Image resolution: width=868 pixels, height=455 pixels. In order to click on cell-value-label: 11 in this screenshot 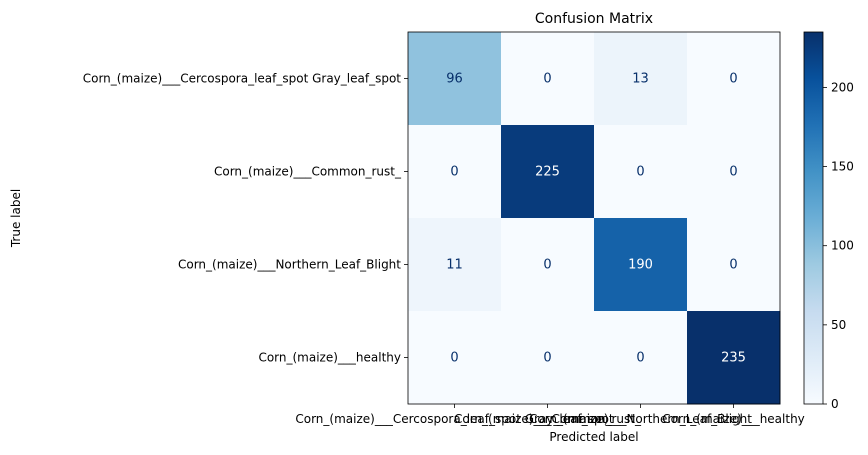, I will do `click(454, 265)`.